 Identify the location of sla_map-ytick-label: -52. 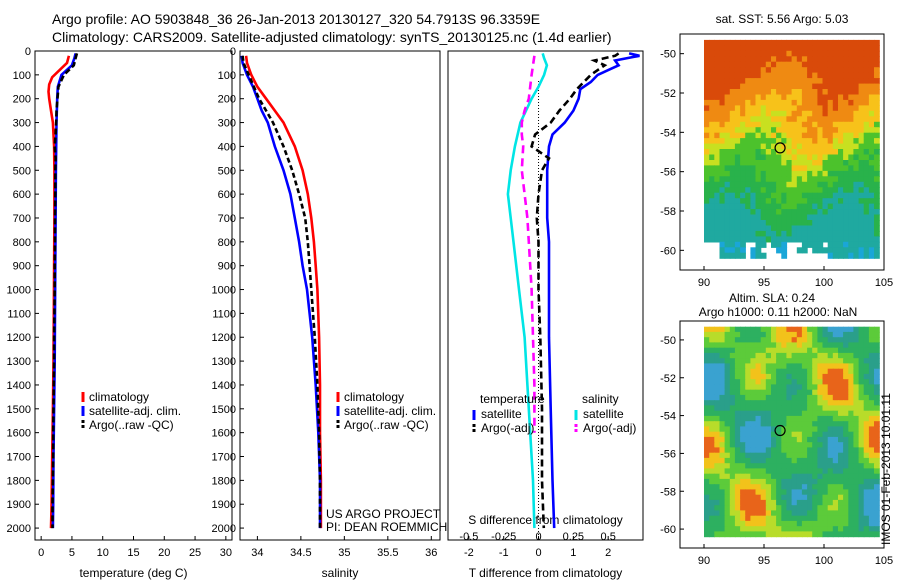
(668, 379).